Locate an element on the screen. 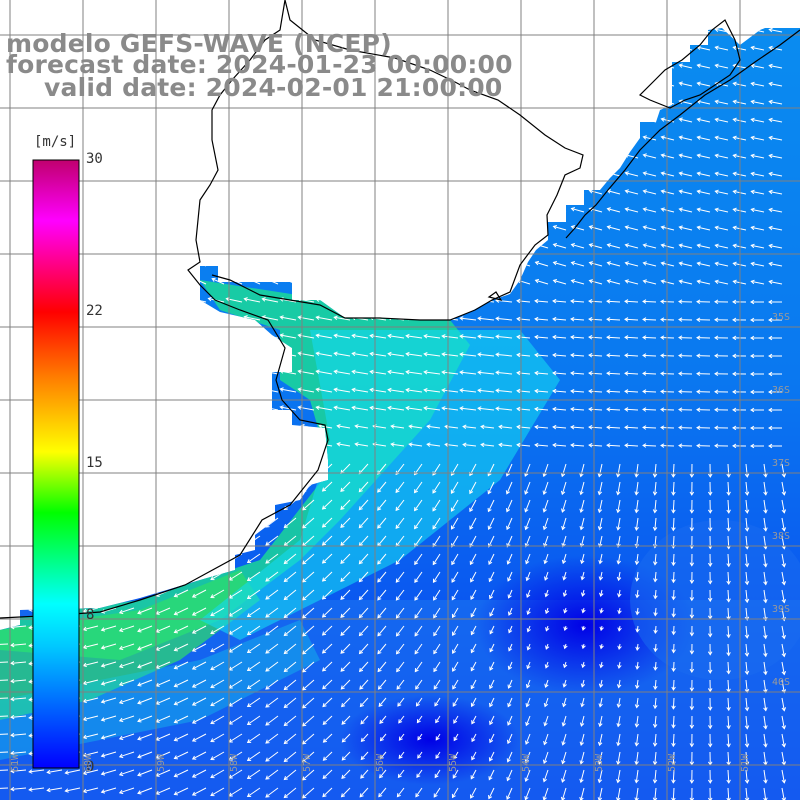 The image size is (800, 800). colorbar-tick-label: 8 is located at coordinates (90, 615).